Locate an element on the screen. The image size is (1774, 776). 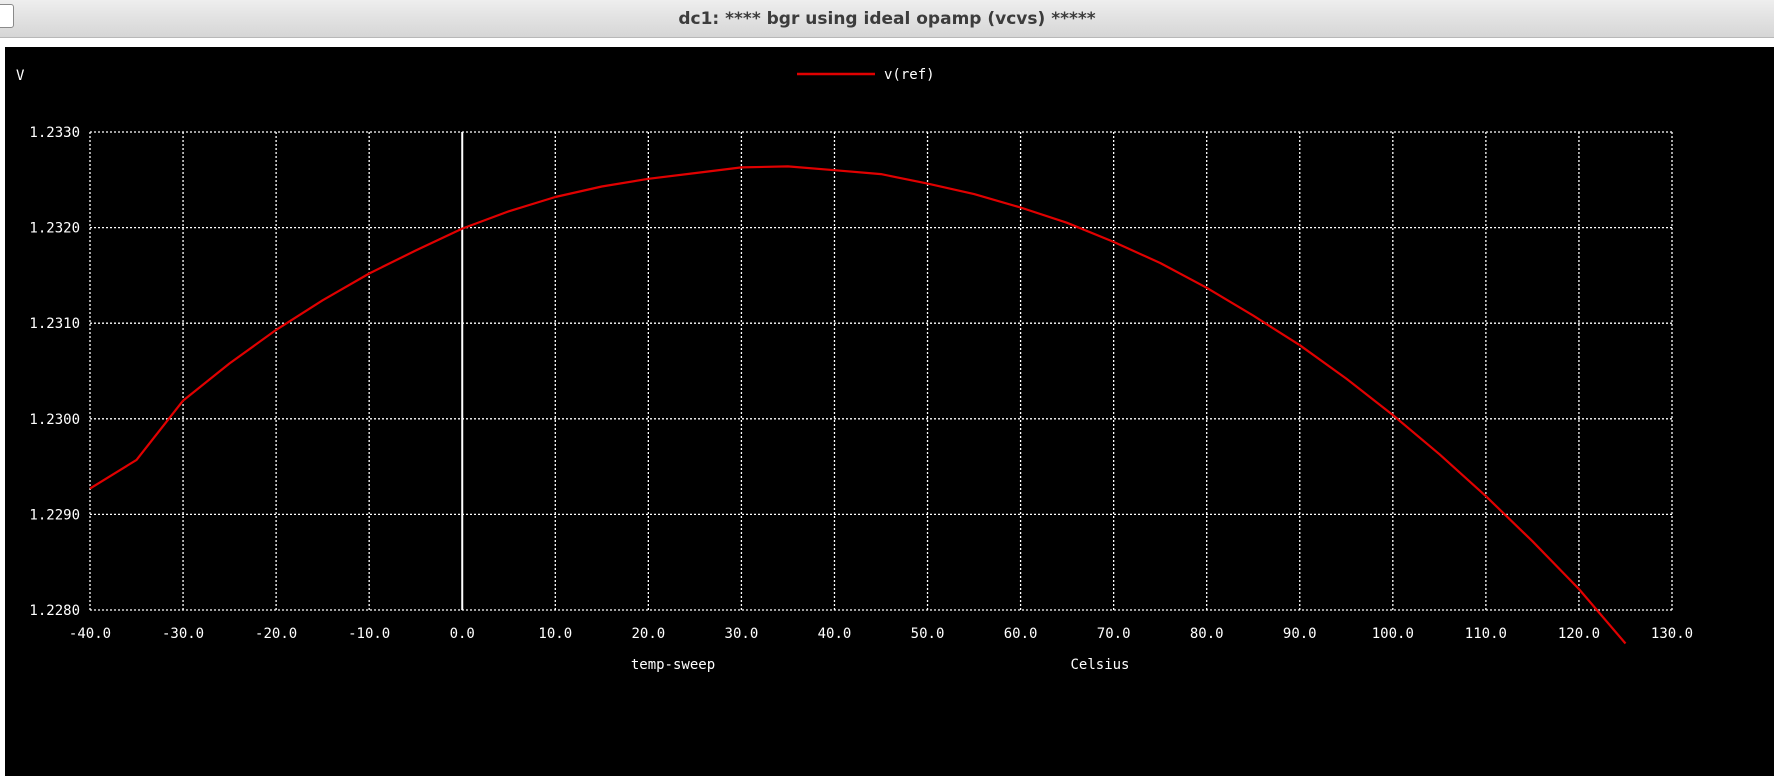
y-axis-label: V is located at coordinates (20, 76).